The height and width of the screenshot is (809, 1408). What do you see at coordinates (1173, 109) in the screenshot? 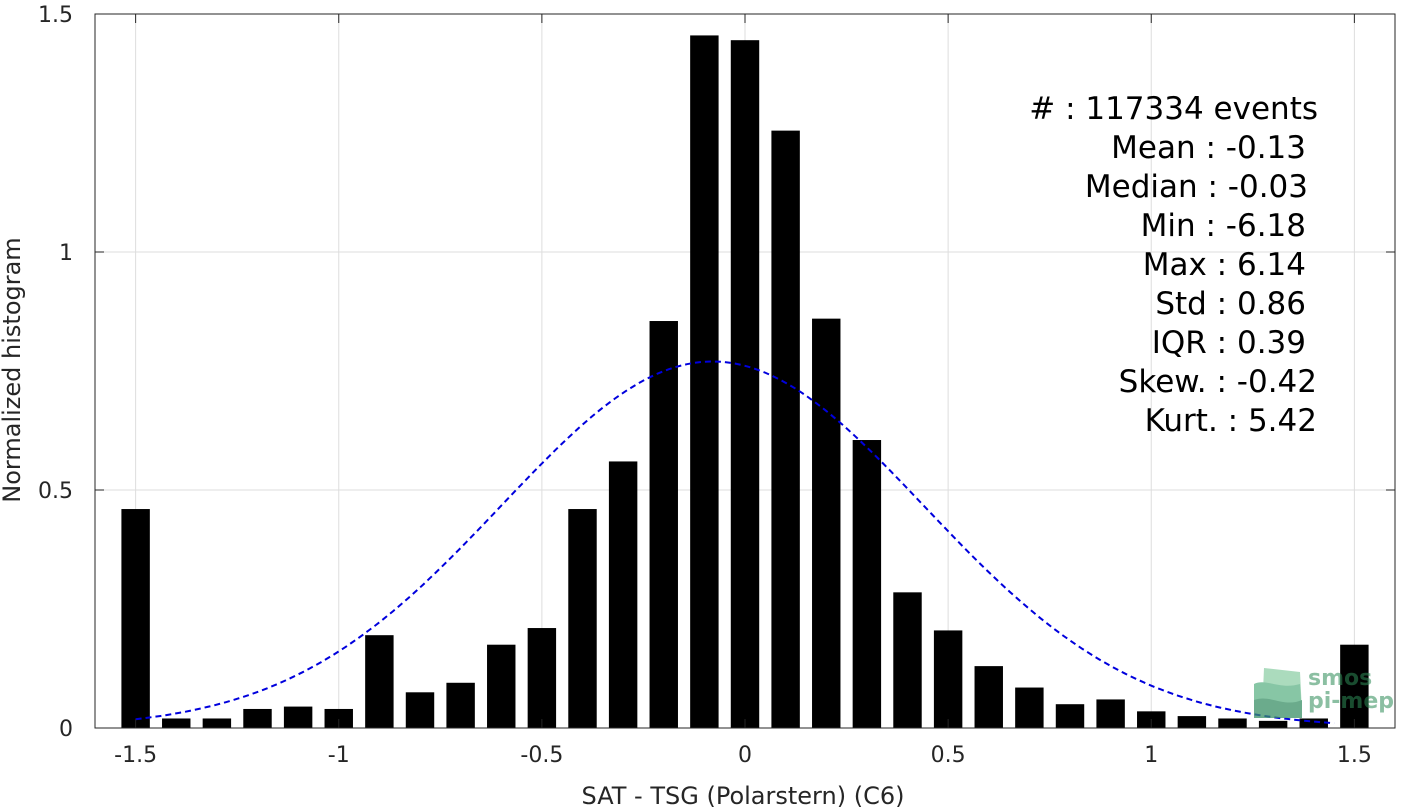
I see `stat-line: # : 117334 events` at bounding box center [1173, 109].